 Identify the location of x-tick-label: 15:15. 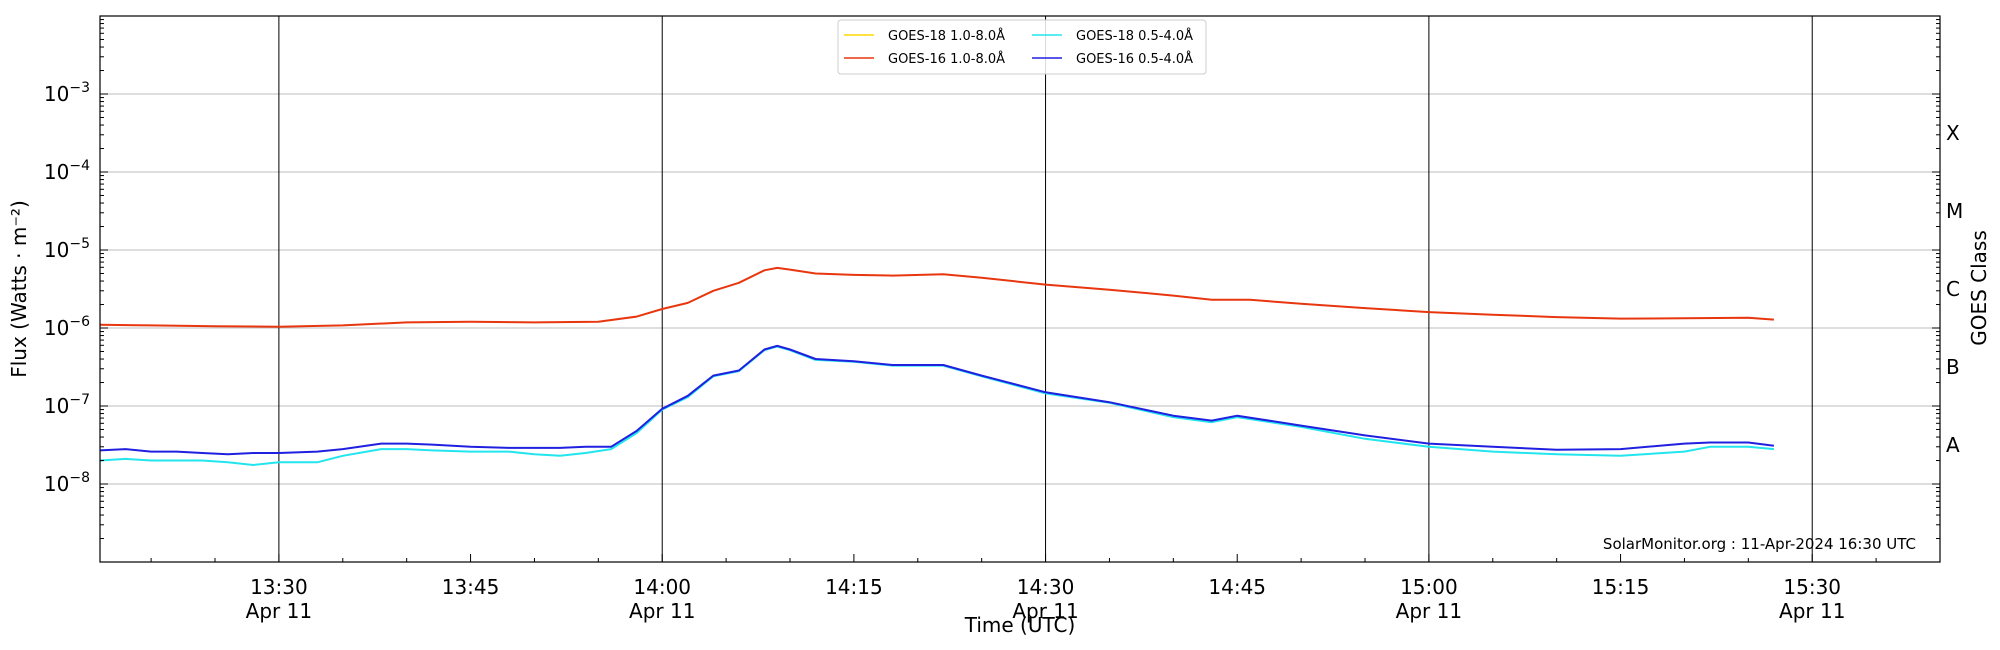
(1621, 587).